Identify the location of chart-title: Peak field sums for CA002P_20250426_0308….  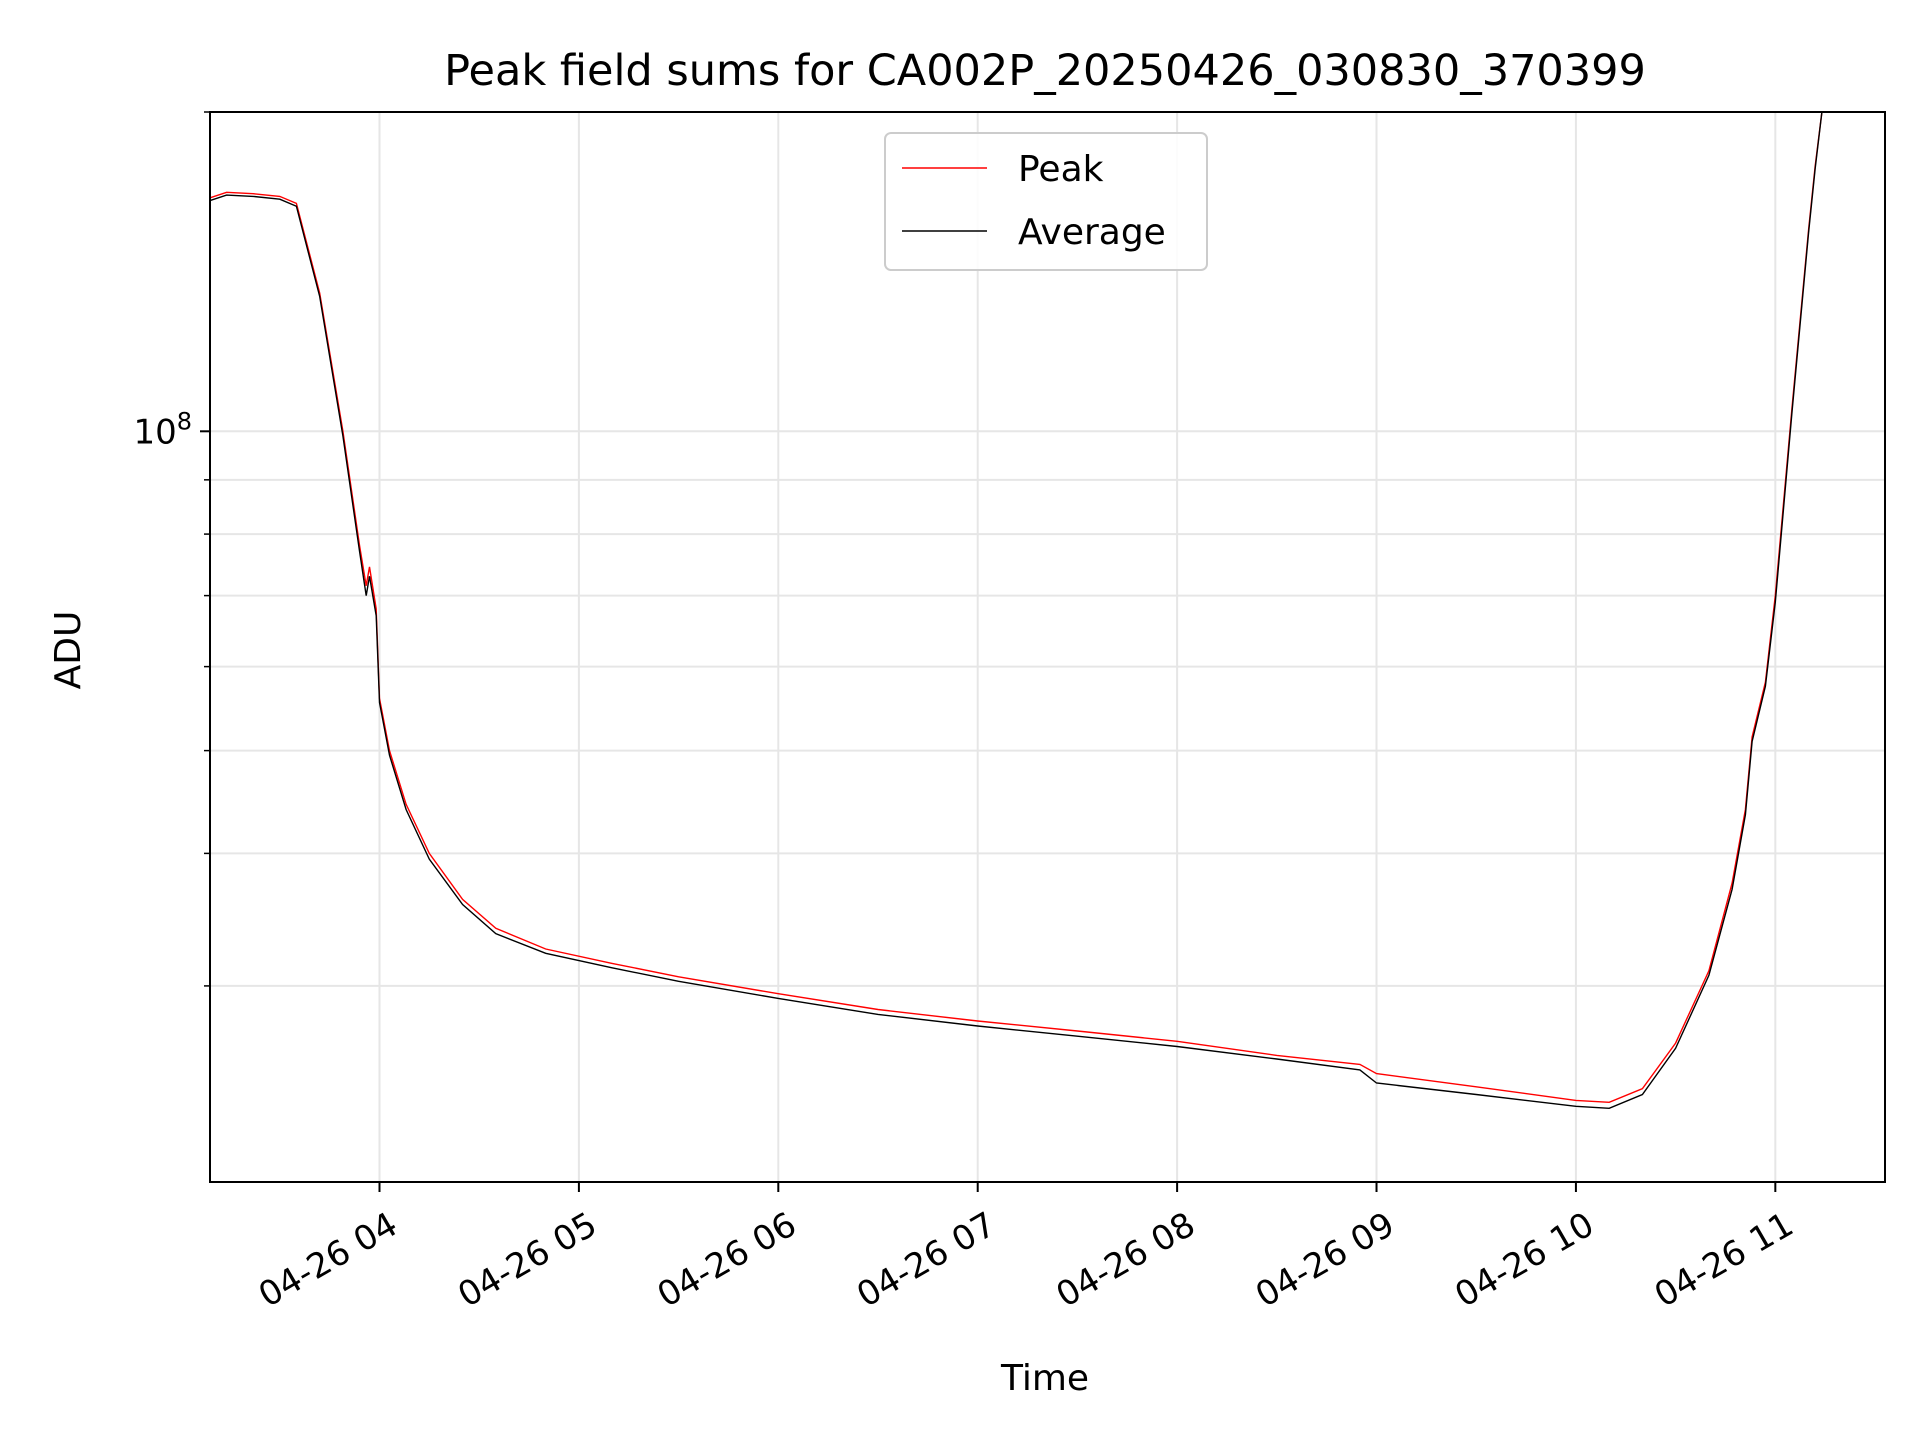
(1045, 71).